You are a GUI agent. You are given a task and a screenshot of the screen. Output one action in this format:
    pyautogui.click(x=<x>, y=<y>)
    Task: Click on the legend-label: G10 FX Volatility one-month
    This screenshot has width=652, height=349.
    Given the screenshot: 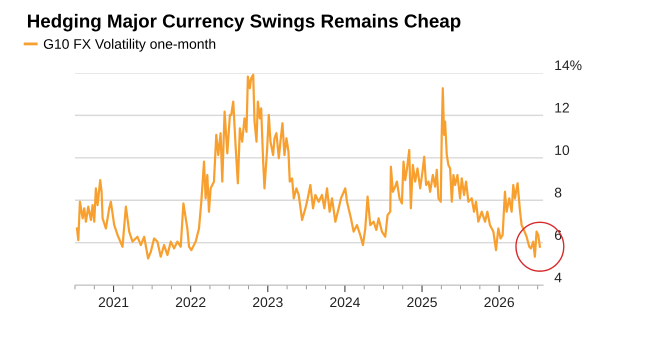 What is the action you would take?
    pyautogui.click(x=130, y=45)
    